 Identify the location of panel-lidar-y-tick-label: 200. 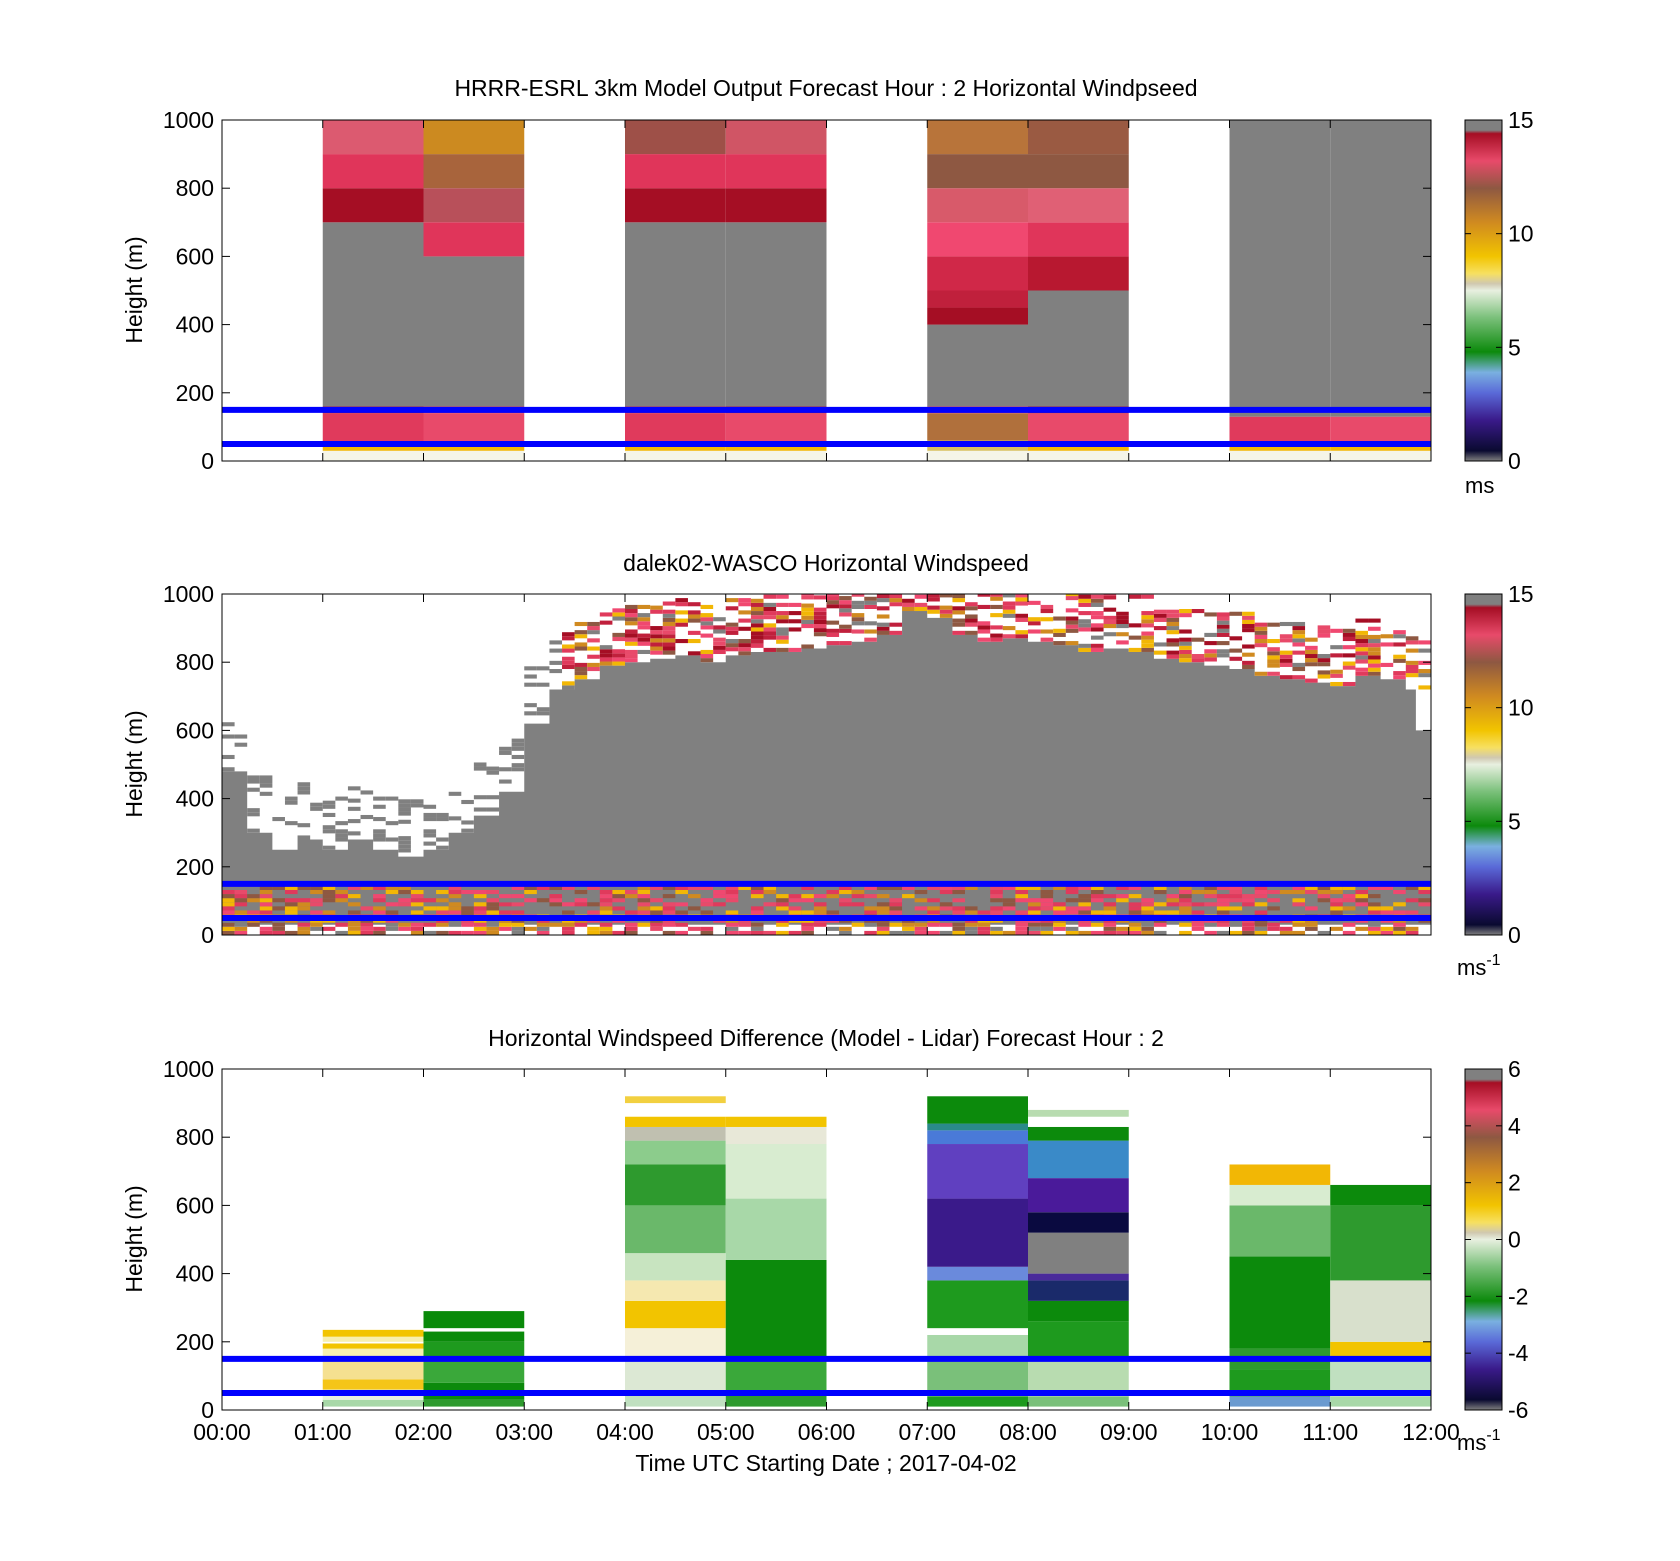
(195, 867).